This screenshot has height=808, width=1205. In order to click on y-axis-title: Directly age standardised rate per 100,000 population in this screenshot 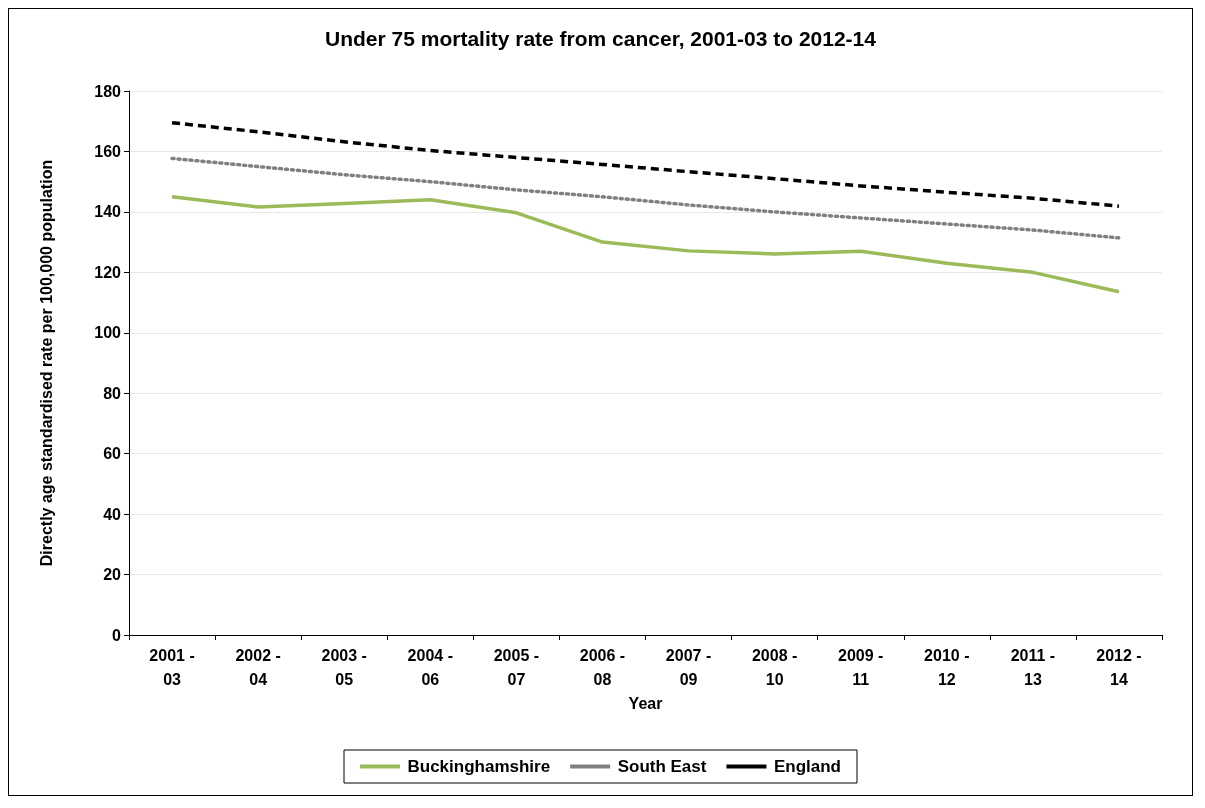, I will do `click(46, 363)`.